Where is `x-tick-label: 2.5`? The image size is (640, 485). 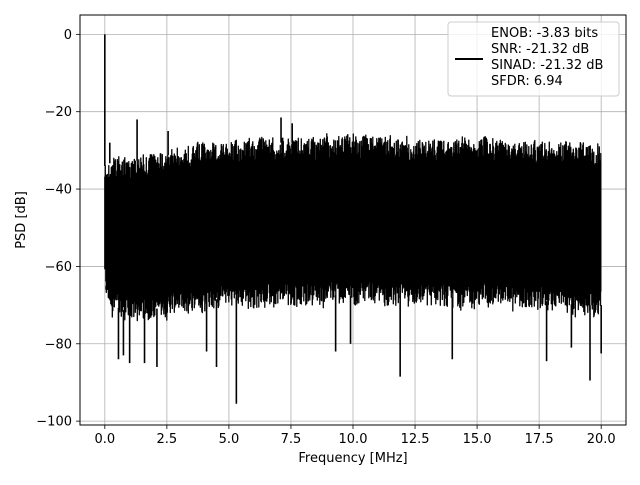 x-tick-label: 2.5 is located at coordinates (167, 439).